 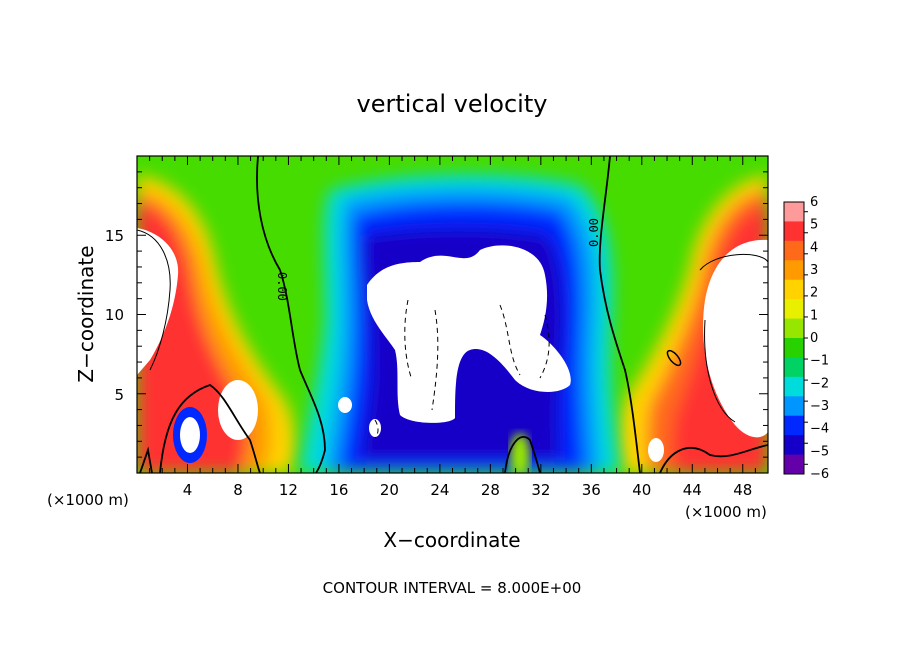 I want to click on contour-label-right: 0.00, so click(x=594, y=232).